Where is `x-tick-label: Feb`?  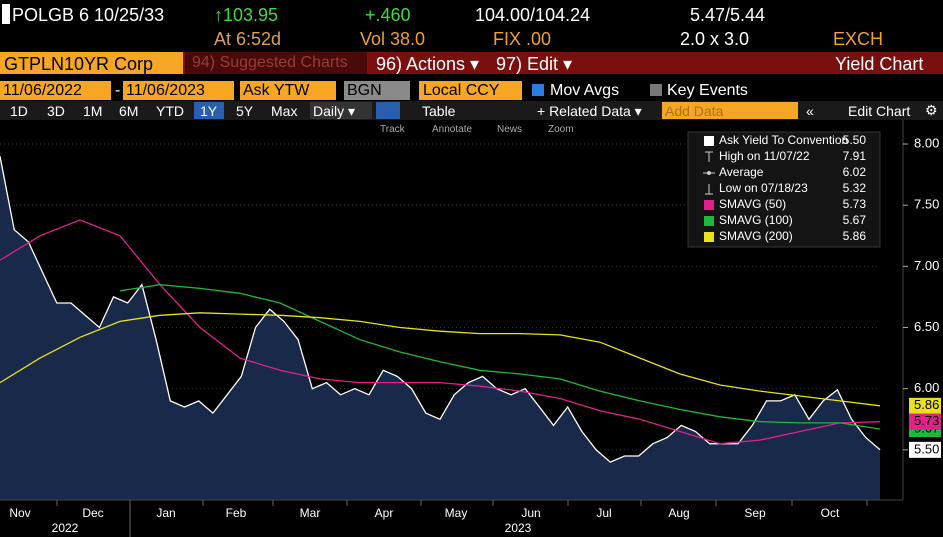 x-tick-label: Feb is located at coordinates (236, 513).